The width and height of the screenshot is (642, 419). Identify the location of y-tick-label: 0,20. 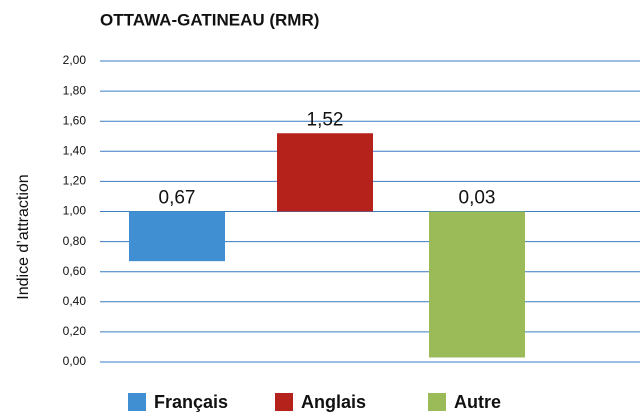
(75, 331).